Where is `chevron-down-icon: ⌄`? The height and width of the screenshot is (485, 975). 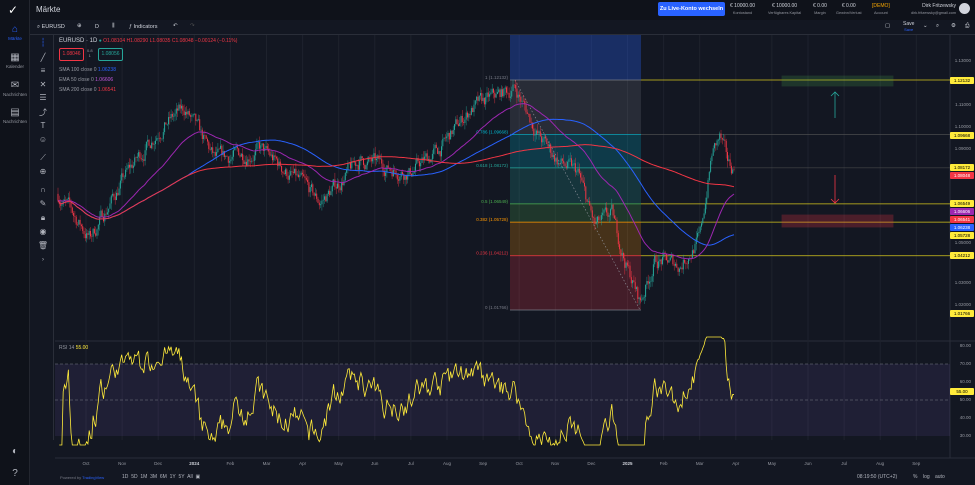
chevron-down-icon: ⌄ is located at coordinates (925, 26).